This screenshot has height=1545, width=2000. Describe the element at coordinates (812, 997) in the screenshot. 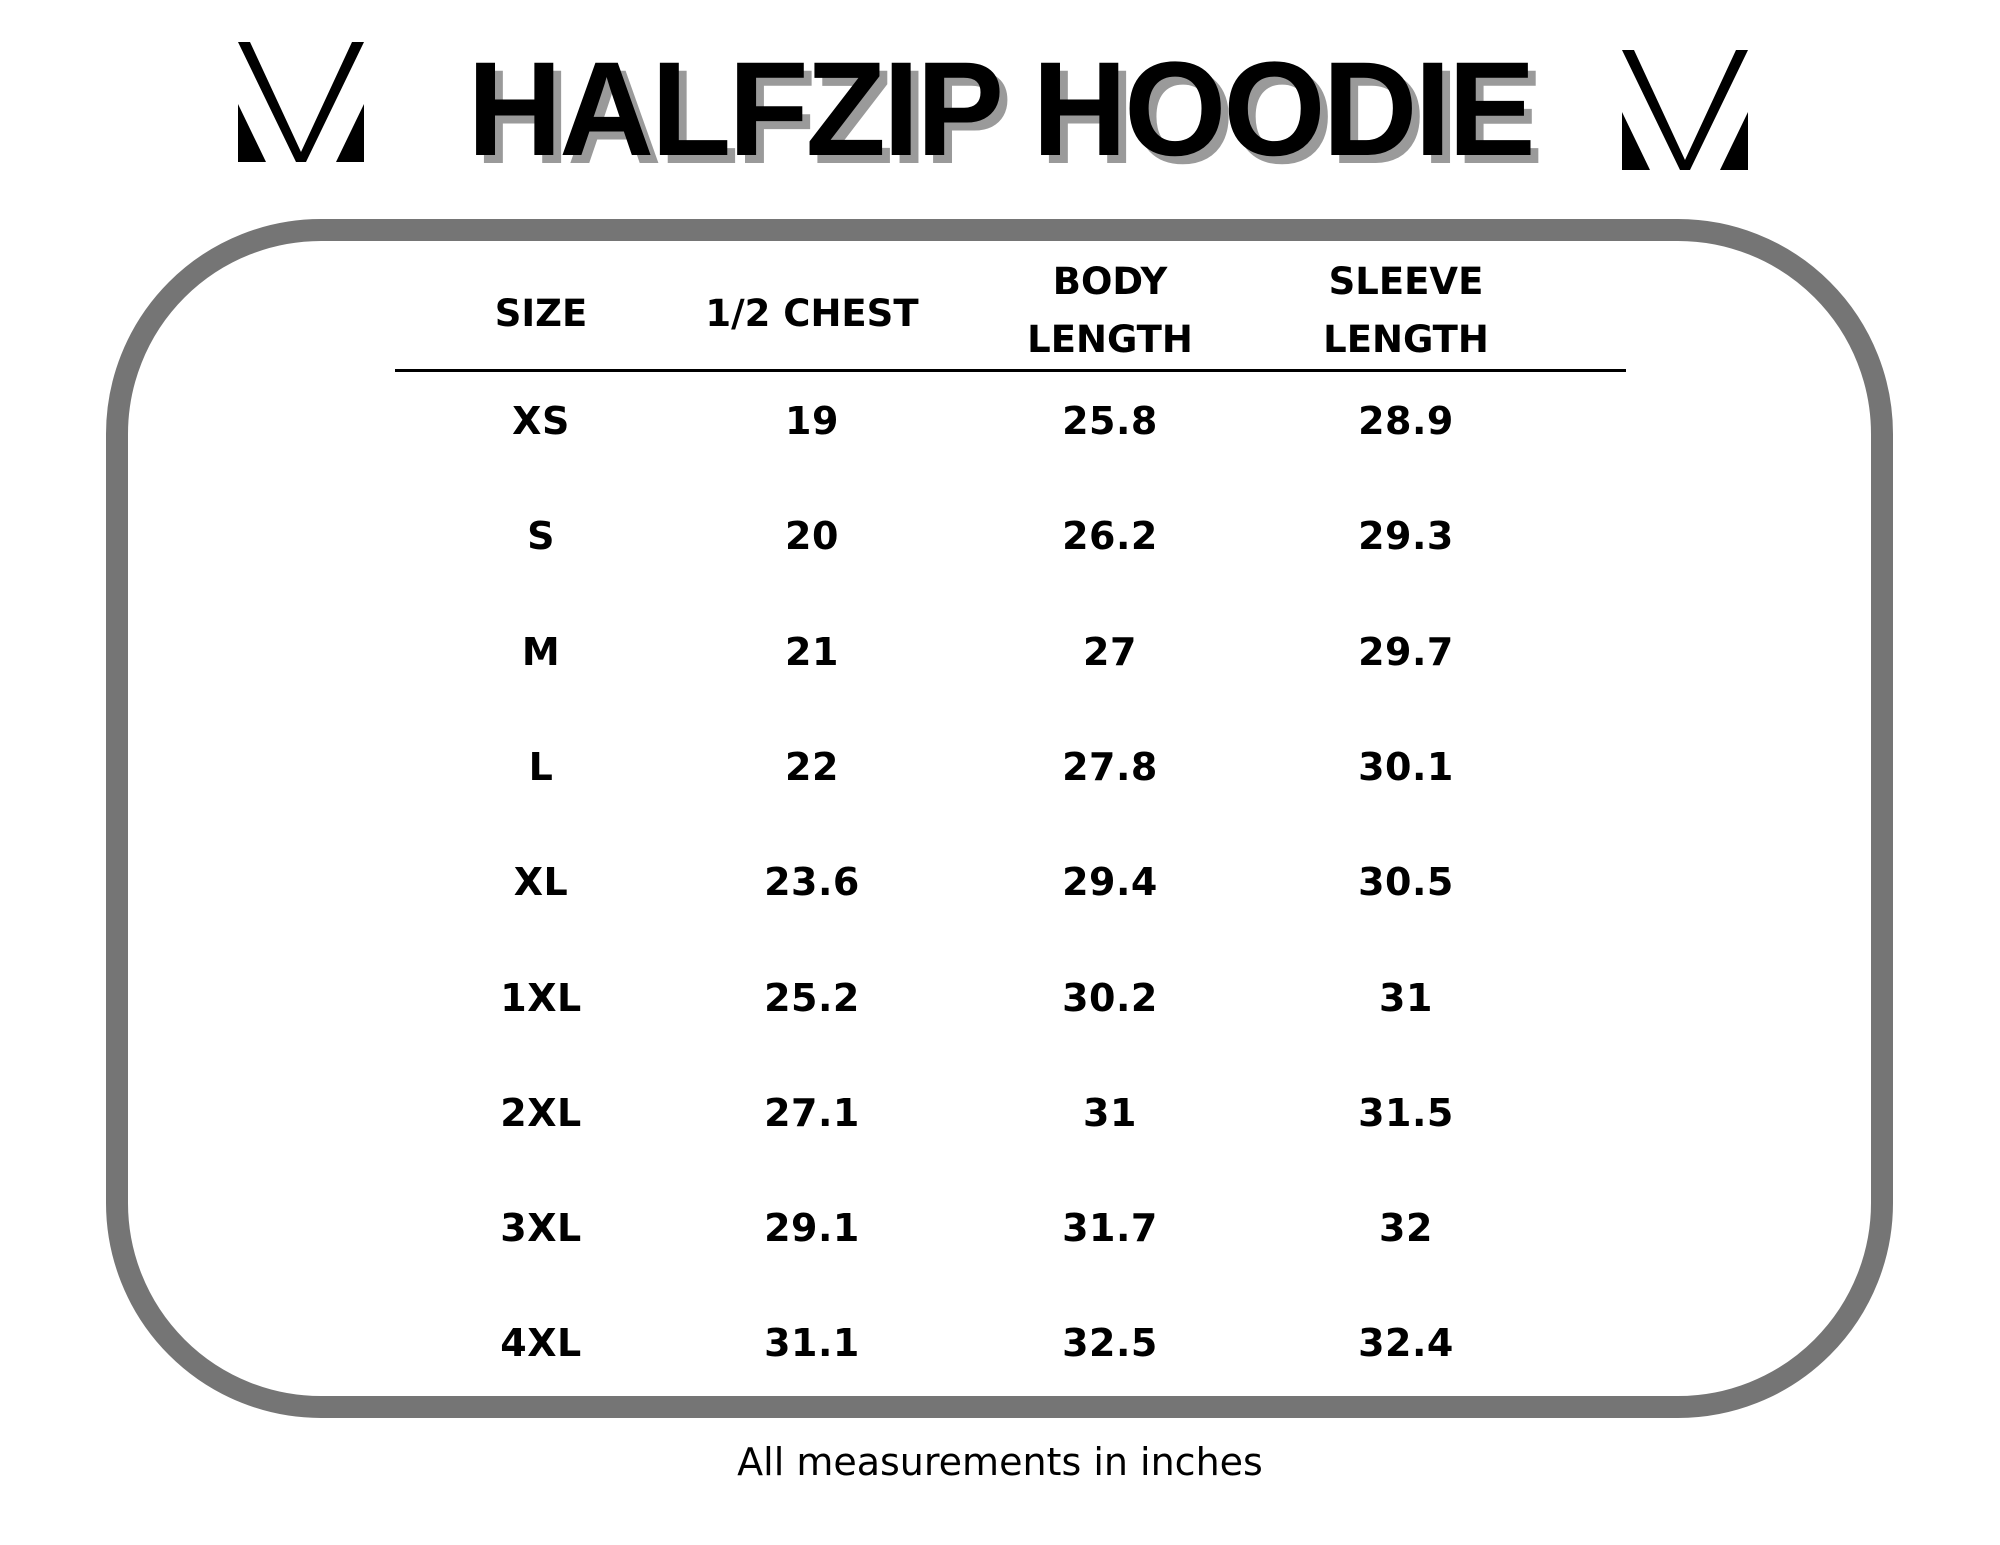

I see `half-chest-cell: 25.2` at that location.